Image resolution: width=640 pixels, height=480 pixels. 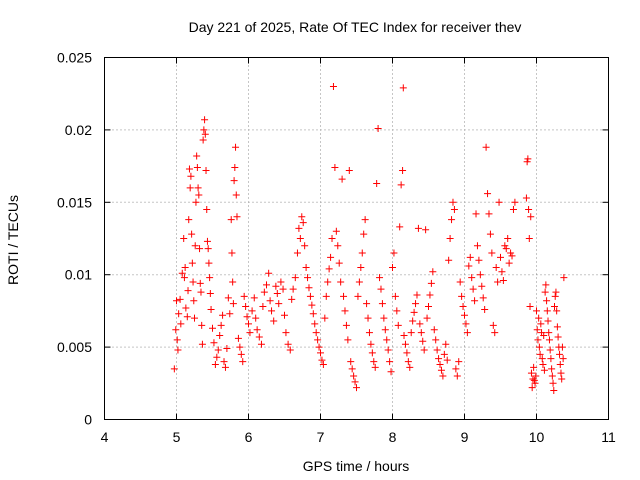 I want to click on y-tick-label: 0.02, so click(x=78, y=130).